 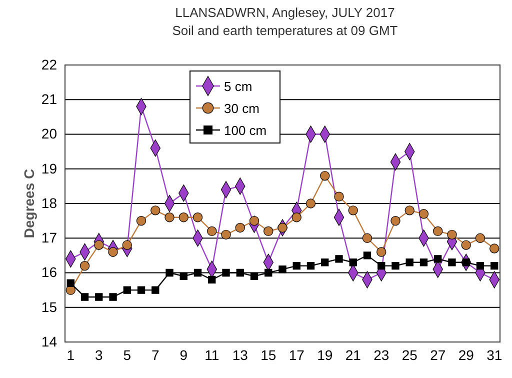 I want to click on chart-subtitle: Soil and earth temperatures at 09 GMT, so click(x=285, y=30).